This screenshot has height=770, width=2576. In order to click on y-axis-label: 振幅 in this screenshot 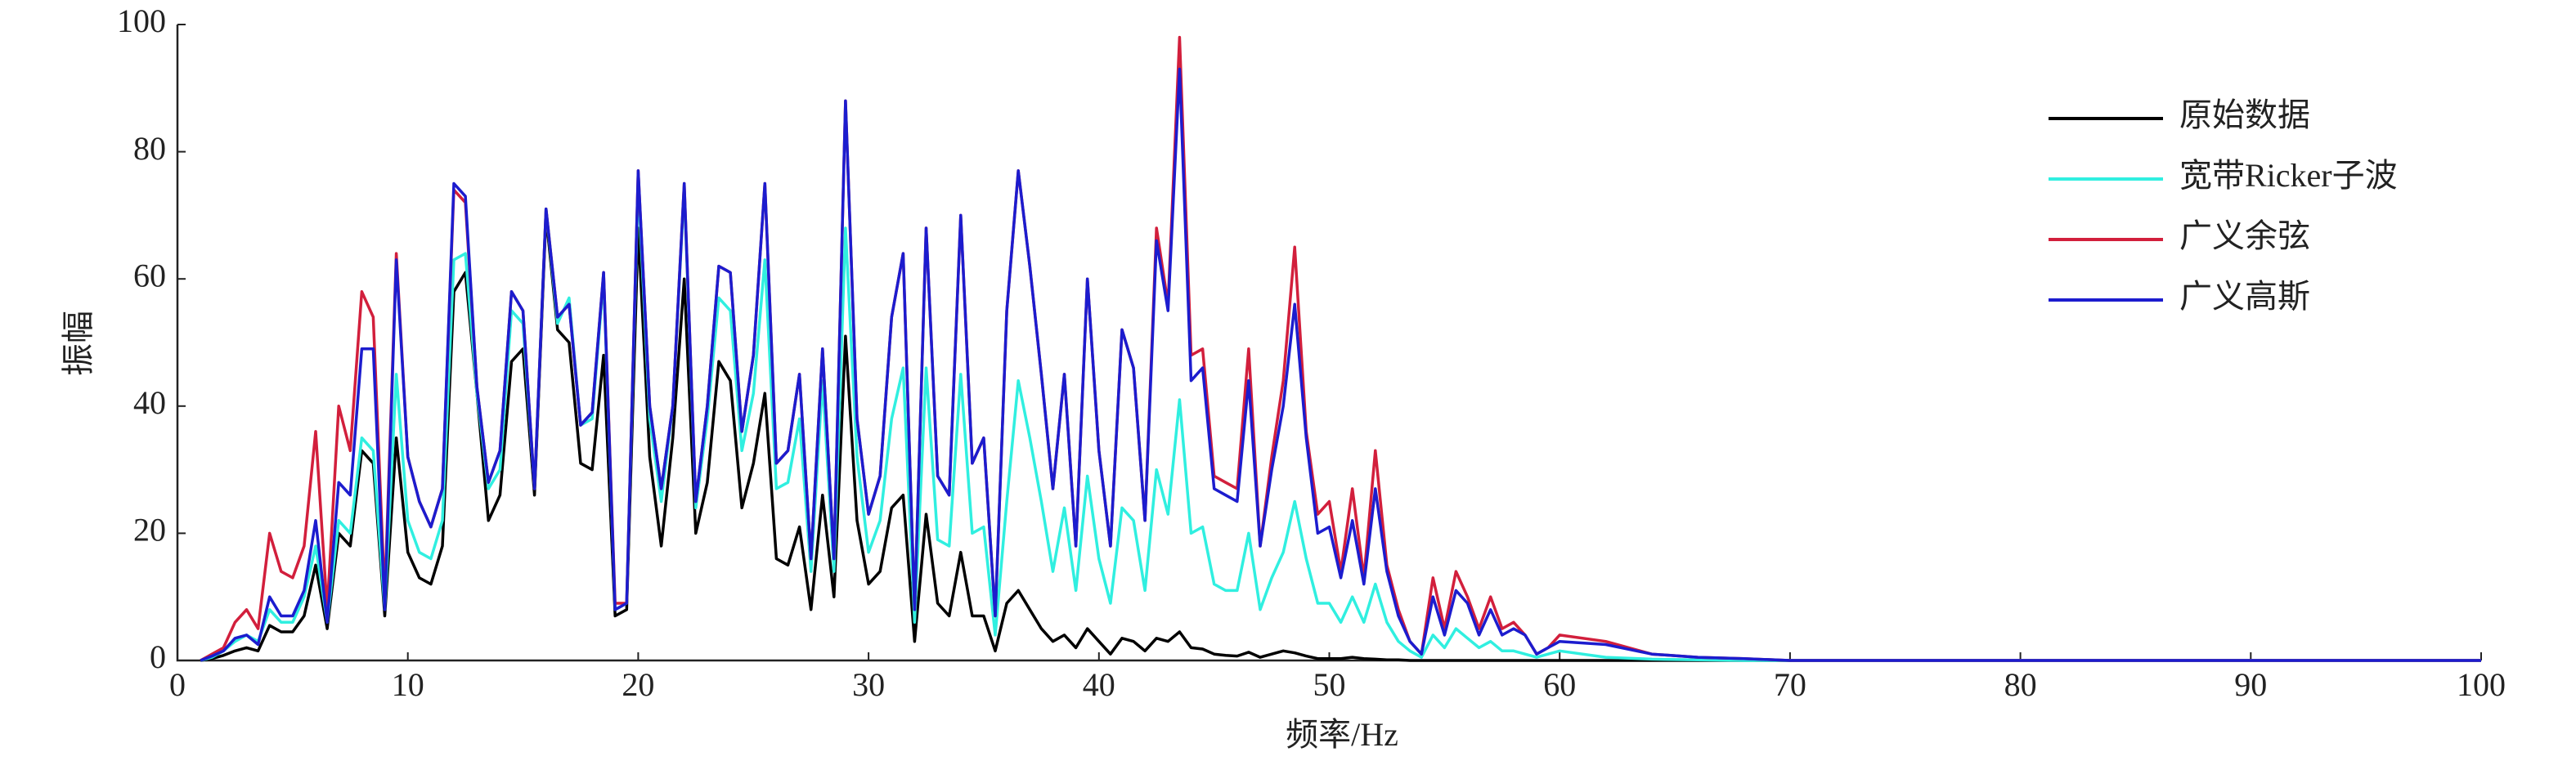, I will do `click(78, 344)`.